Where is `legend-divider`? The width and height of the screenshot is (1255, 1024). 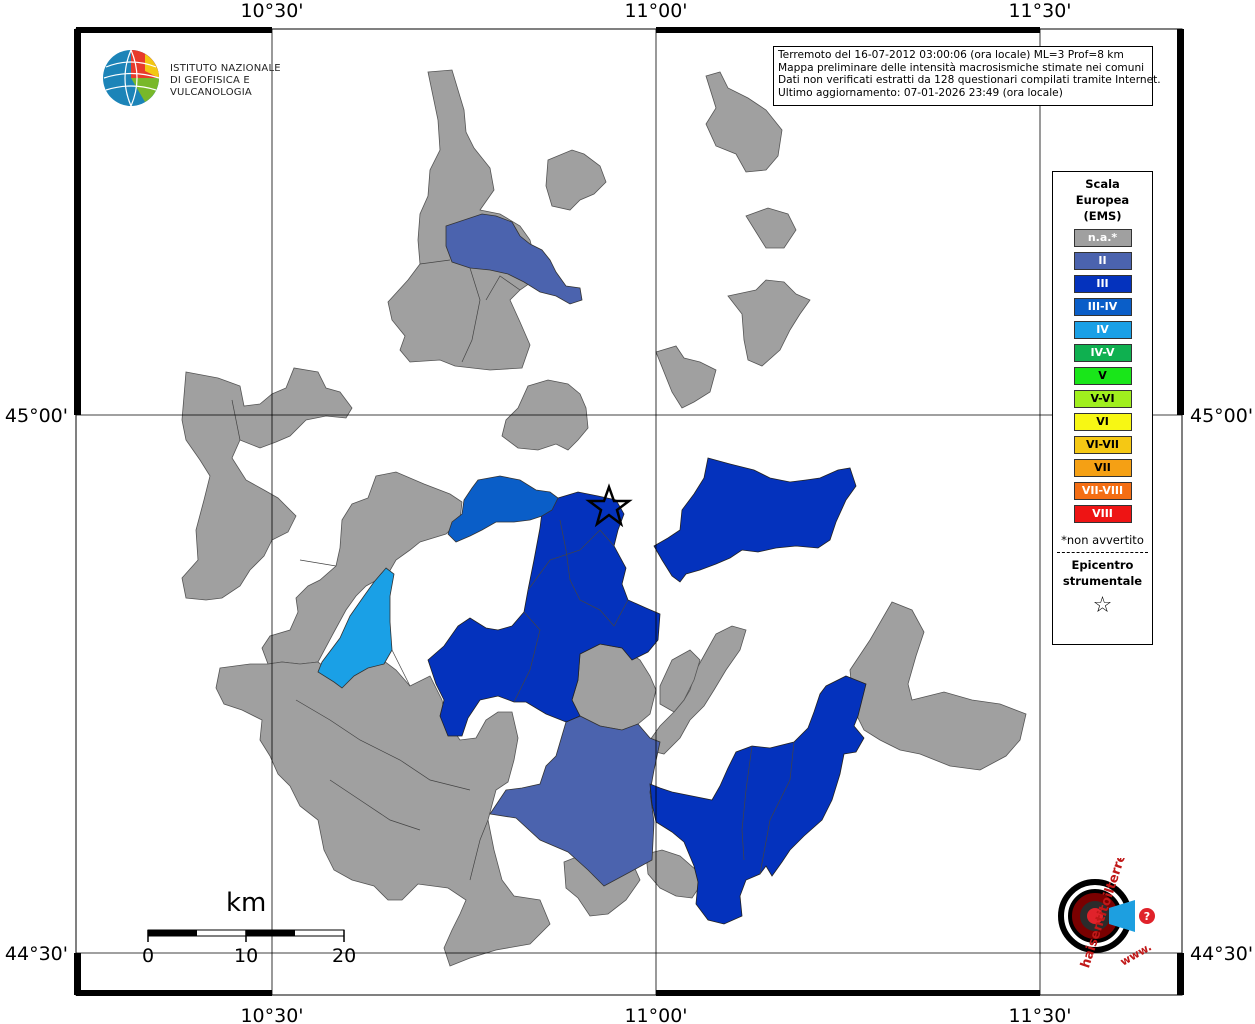
legend-divider is located at coordinates (1102, 552).